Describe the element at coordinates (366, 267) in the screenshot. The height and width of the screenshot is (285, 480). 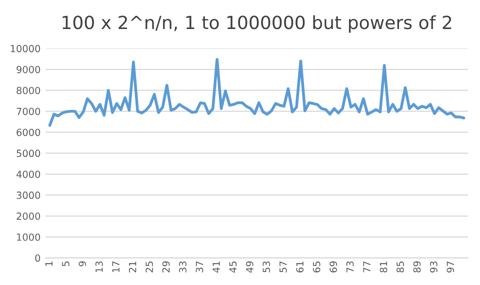
I see `x-tick-label: 77` at that location.